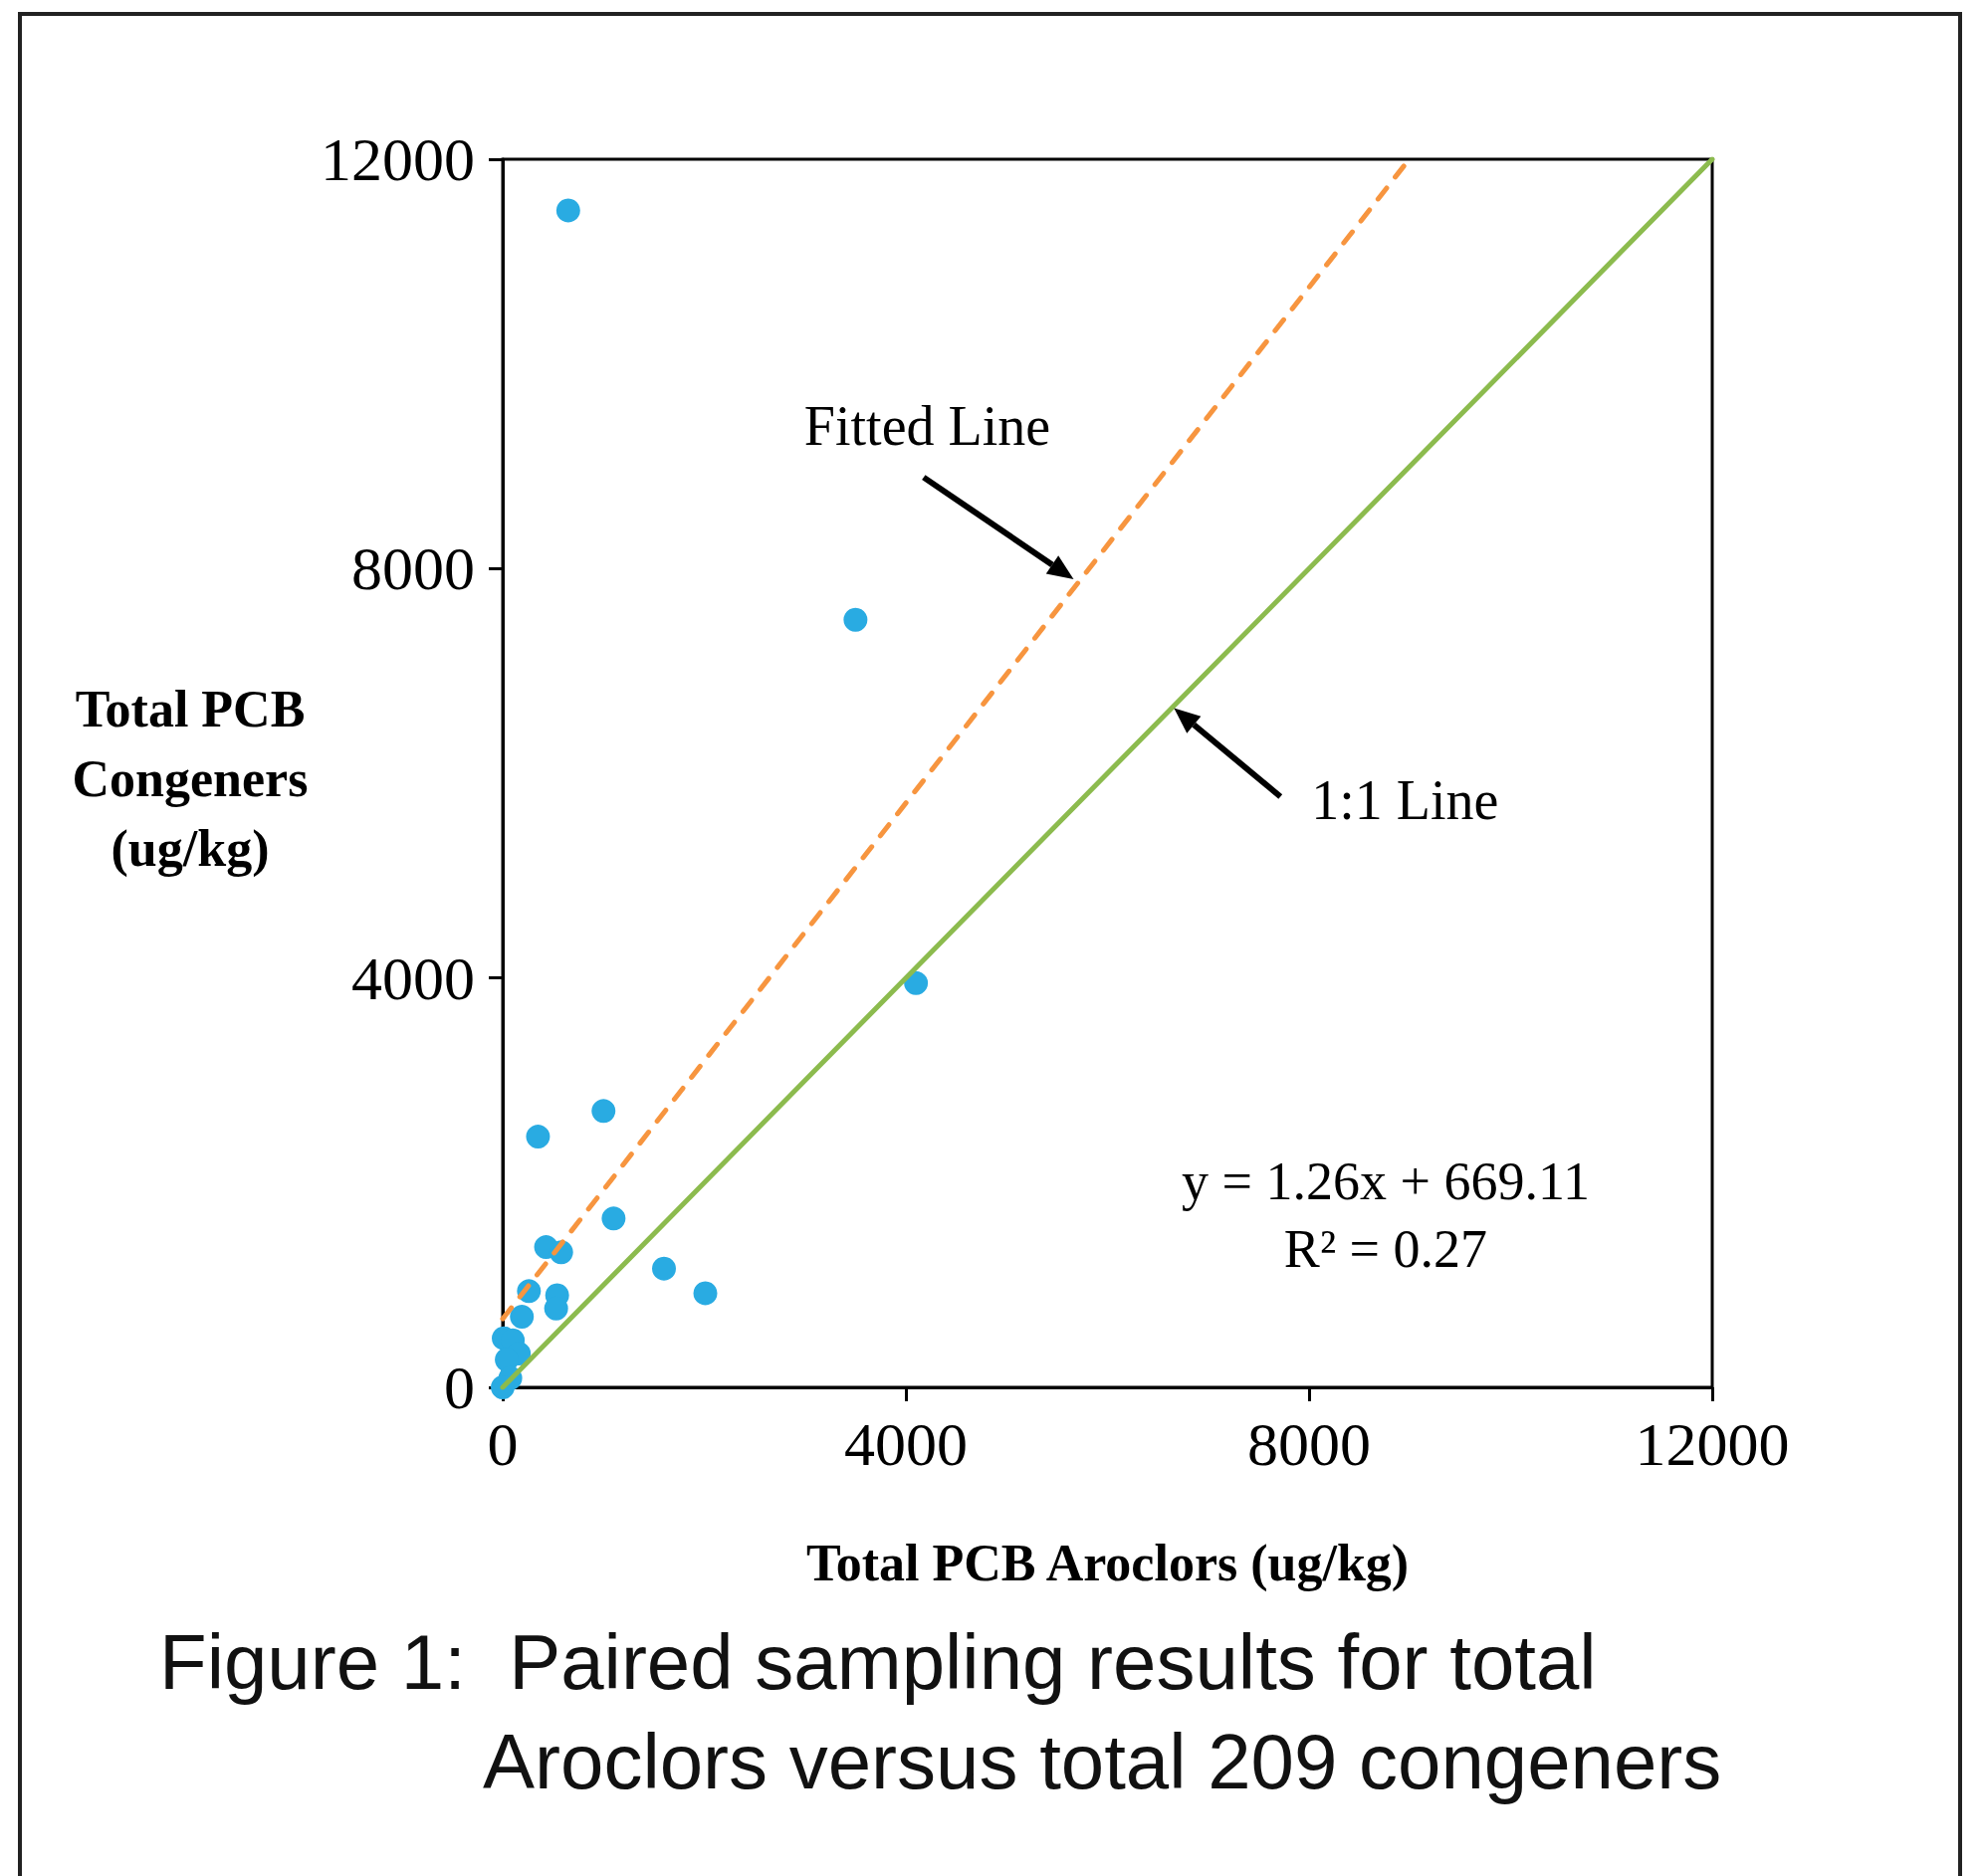 This screenshot has height=1876, width=1984. Describe the element at coordinates (906, 1444) in the screenshot. I see `x-tick-label: 4000` at that location.